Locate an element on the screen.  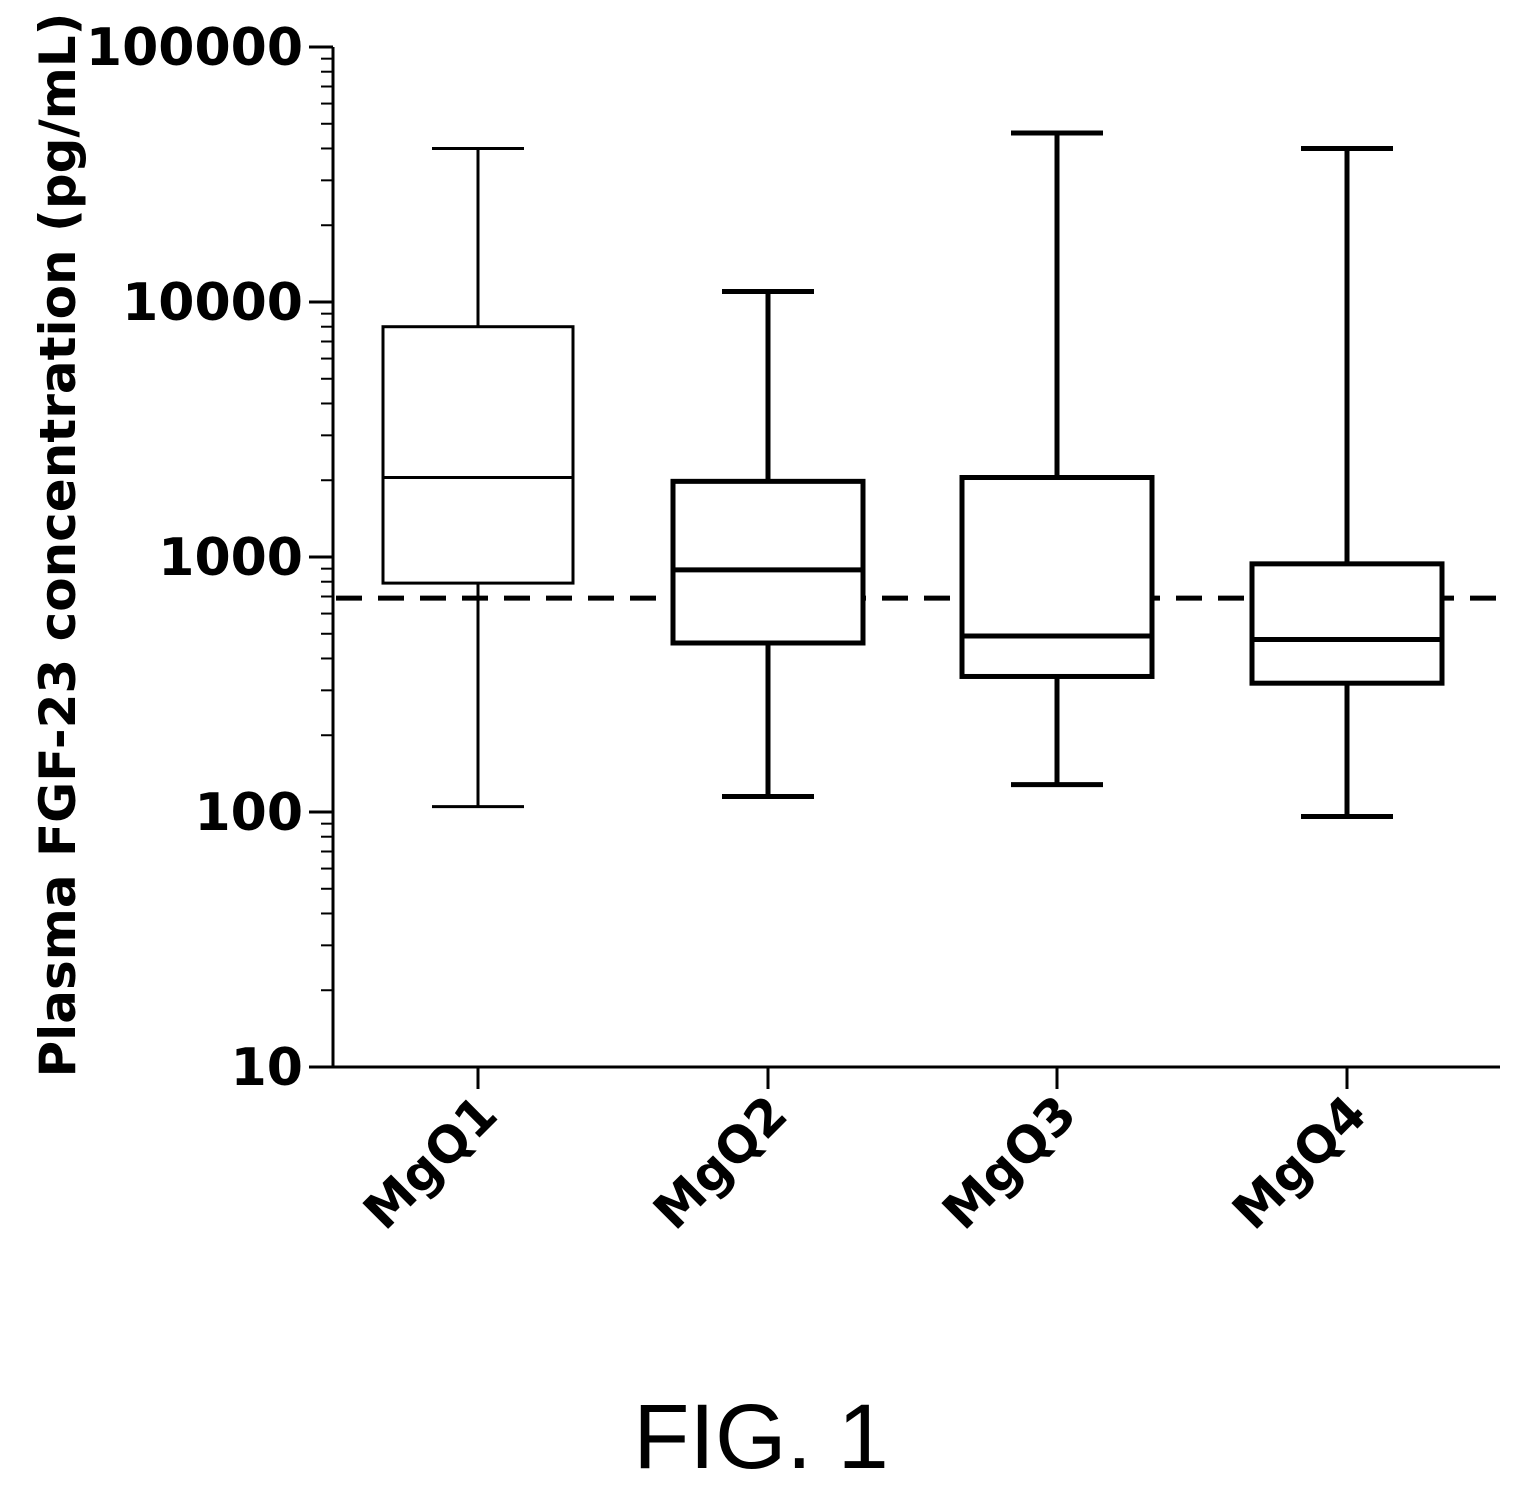
y-tick-label: 10 is located at coordinates (267, 1068).